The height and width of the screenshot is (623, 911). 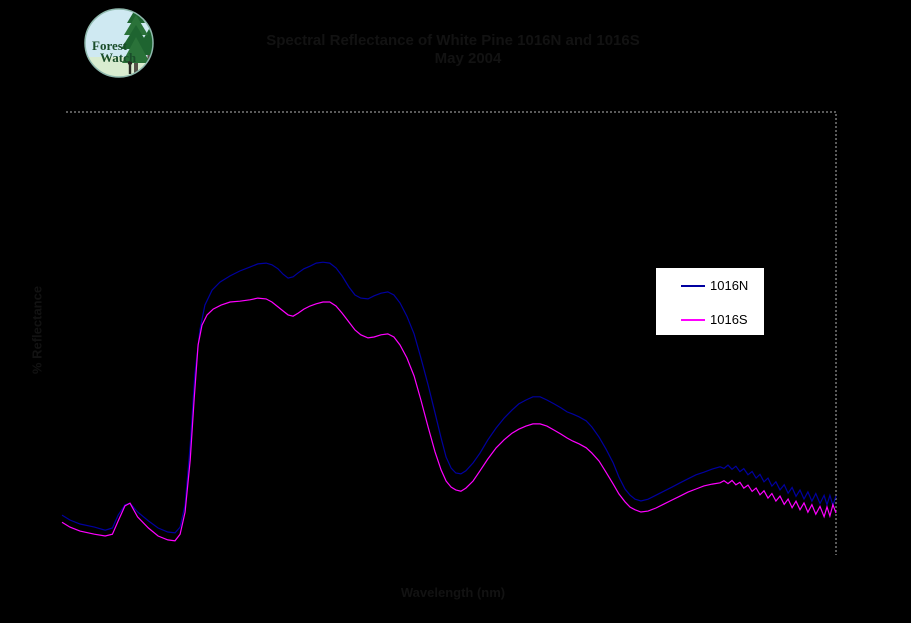 What do you see at coordinates (453, 592) in the screenshot?
I see `x-axis-title: Wavelength (nm)` at bounding box center [453, 592].